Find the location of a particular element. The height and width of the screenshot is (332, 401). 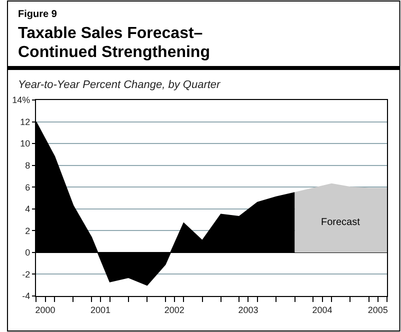

y-tick-label: 2 is located at coordinates (27, 231).